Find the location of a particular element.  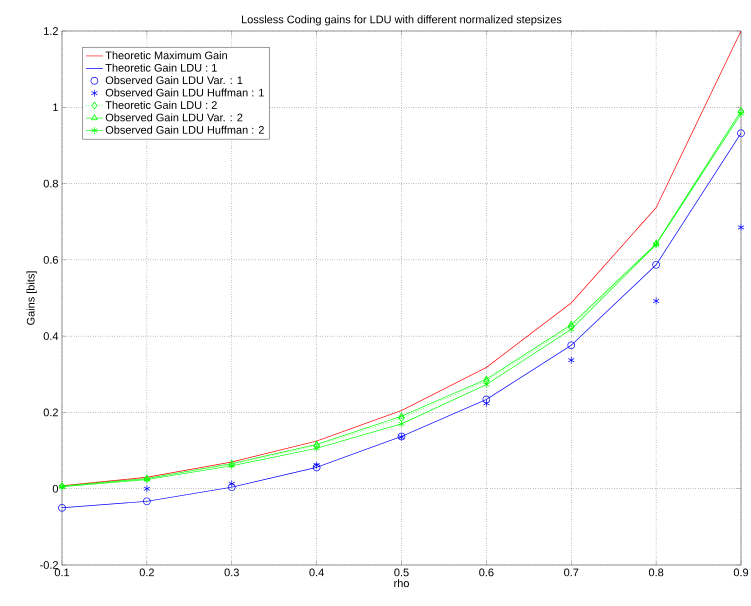

x-tick-label: 0.3 is located at coordinates (231, 572).